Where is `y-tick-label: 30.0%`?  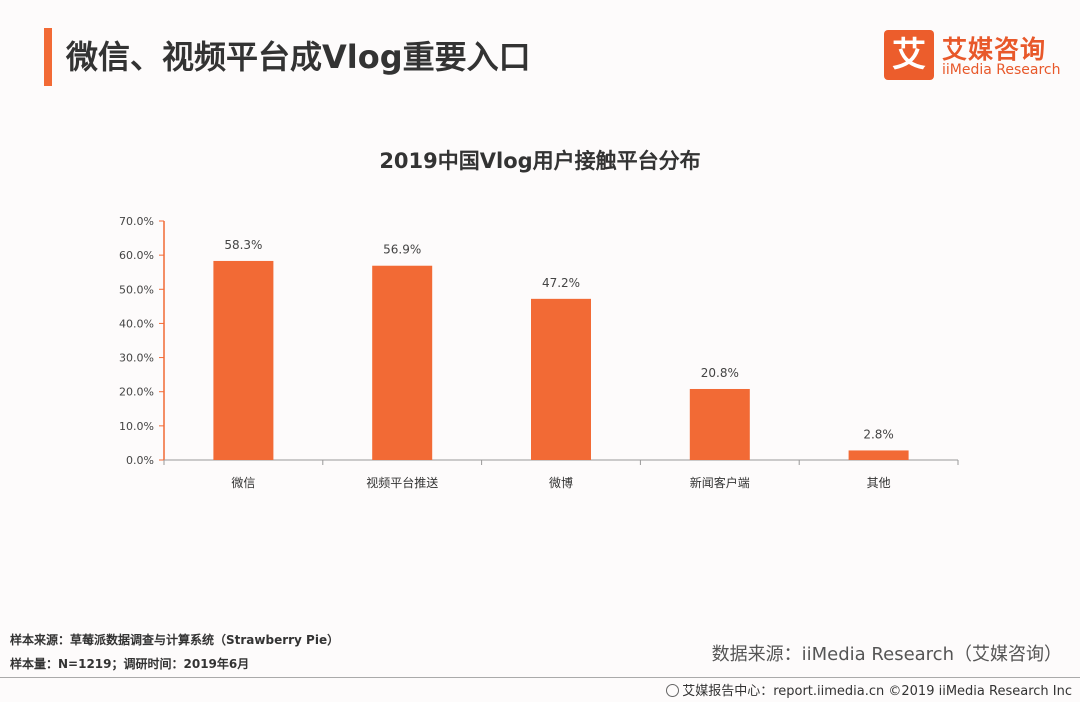
y-tick-label: 30.0% is located at coordinates (136, 358).